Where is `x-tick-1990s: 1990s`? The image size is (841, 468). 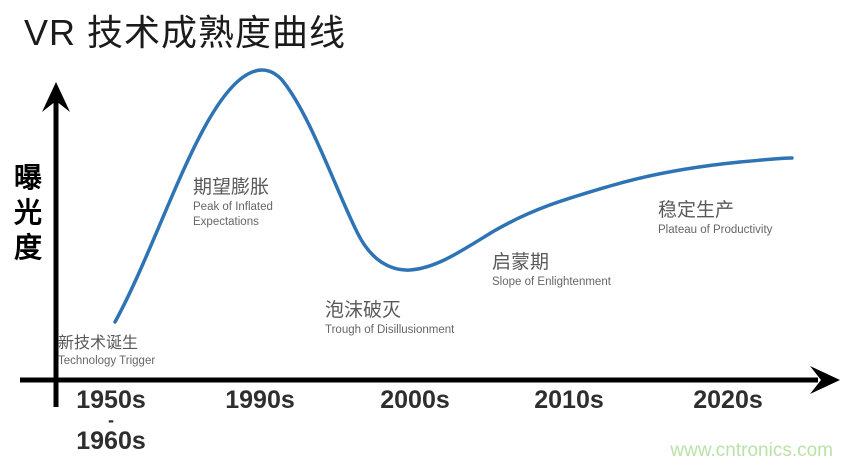
x-tick-1990s: 1990s is located at coordinates (260, 400).